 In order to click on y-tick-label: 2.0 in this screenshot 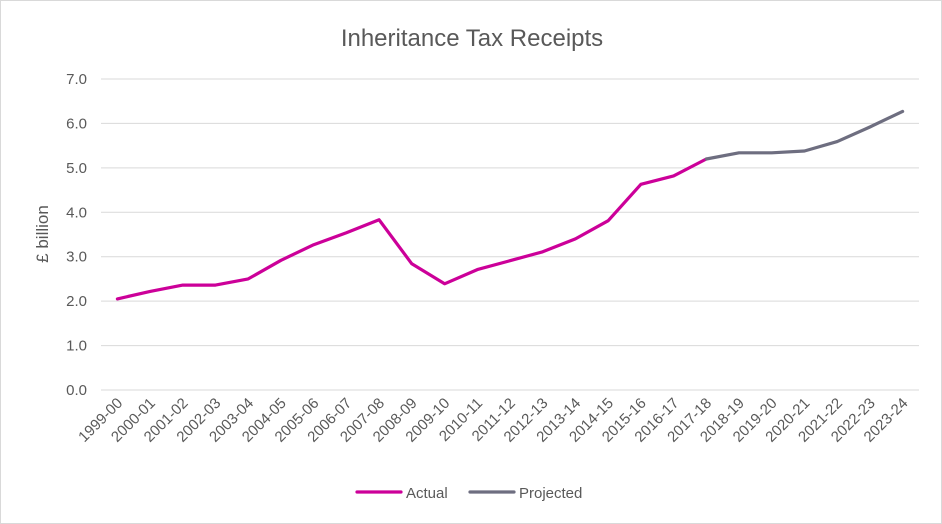, I will do `click(76, 301)`.